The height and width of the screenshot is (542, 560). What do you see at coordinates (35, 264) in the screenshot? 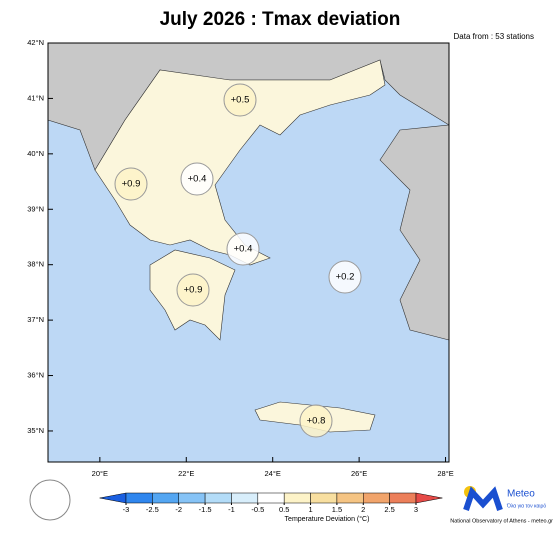
I see `lat-label: 38°N` at bounding box center [35, 264].